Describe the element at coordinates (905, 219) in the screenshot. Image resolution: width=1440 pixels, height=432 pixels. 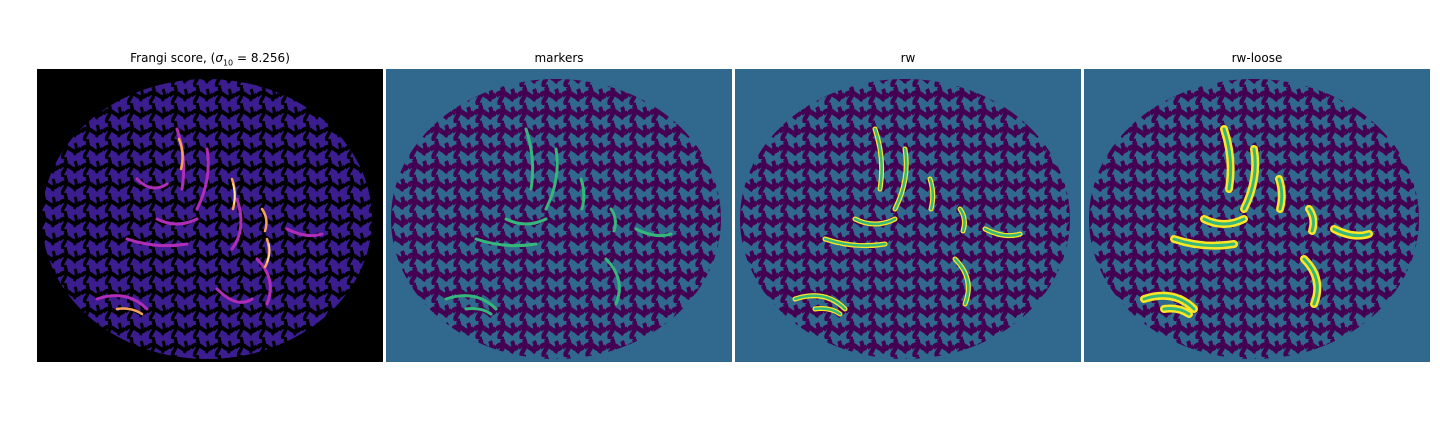
I see `rw-tissue` at that location.